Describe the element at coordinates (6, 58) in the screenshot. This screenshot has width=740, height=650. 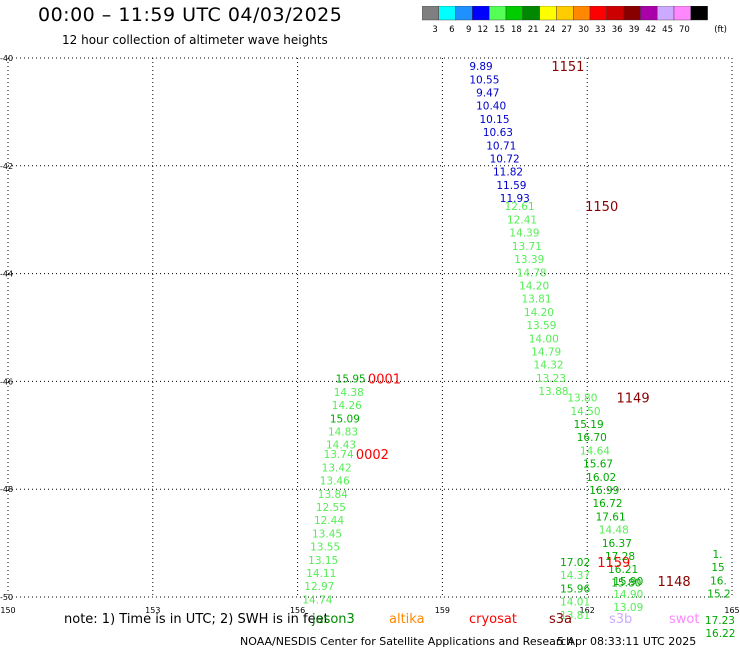
I see `latitude-label: -40` at that location.